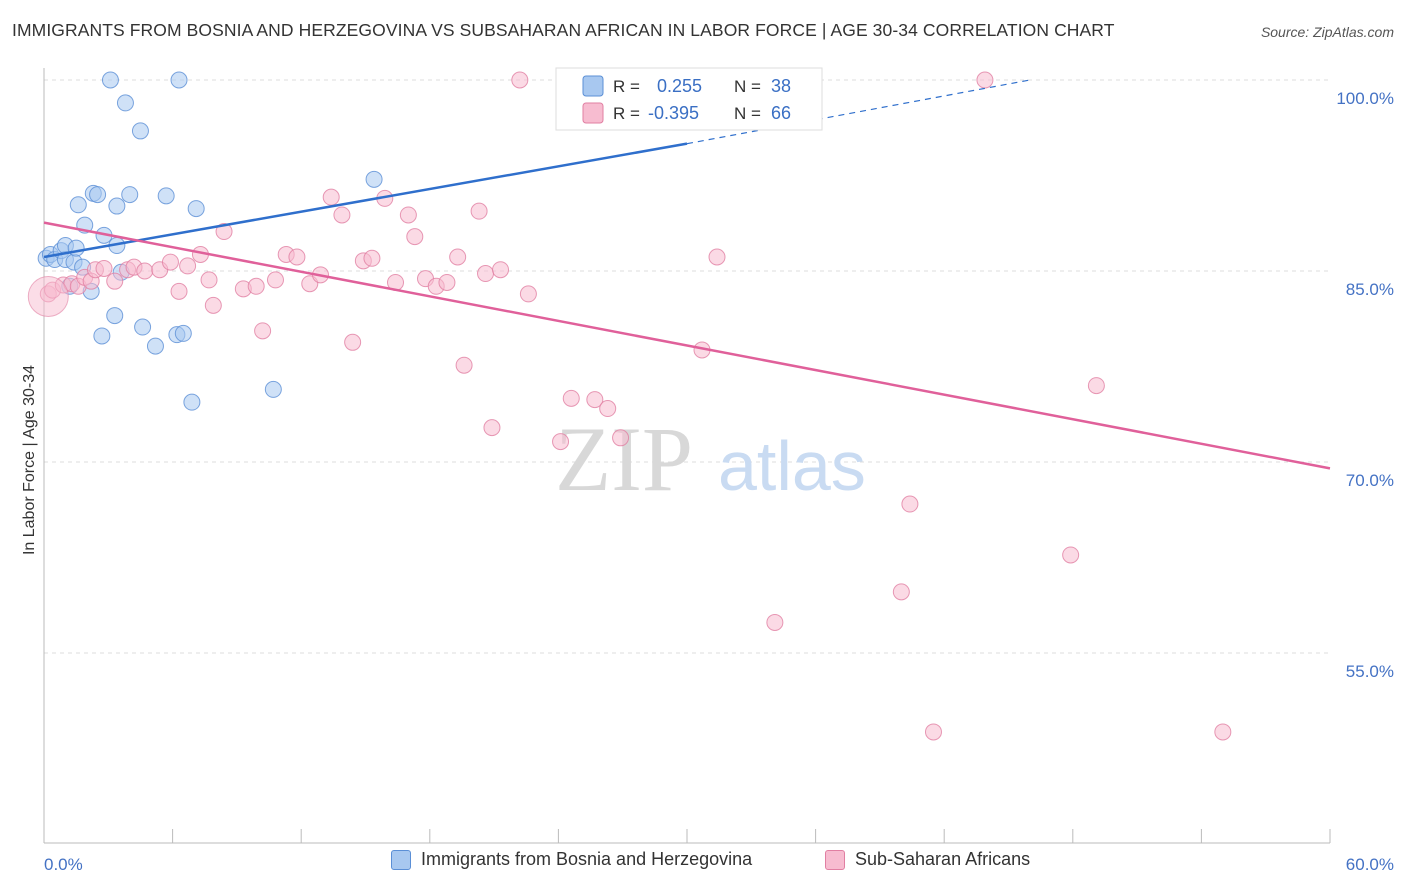  Describe the element at coordinates (63, 864) in the screenshot. I see `x-tick-label: 0.0%` at that location.